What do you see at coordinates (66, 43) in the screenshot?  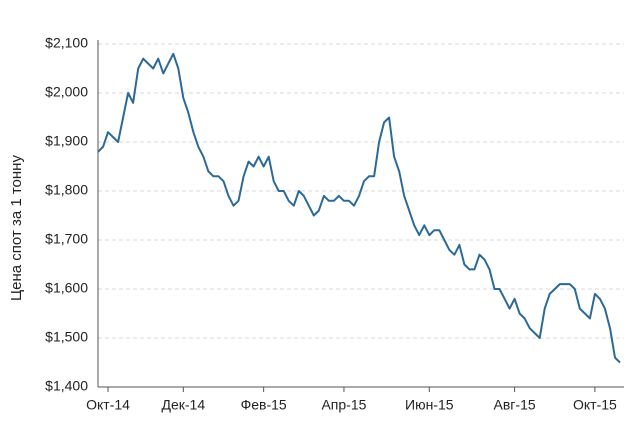 I see `y-tick-label: $2,100` at bounding box center [66, 43].